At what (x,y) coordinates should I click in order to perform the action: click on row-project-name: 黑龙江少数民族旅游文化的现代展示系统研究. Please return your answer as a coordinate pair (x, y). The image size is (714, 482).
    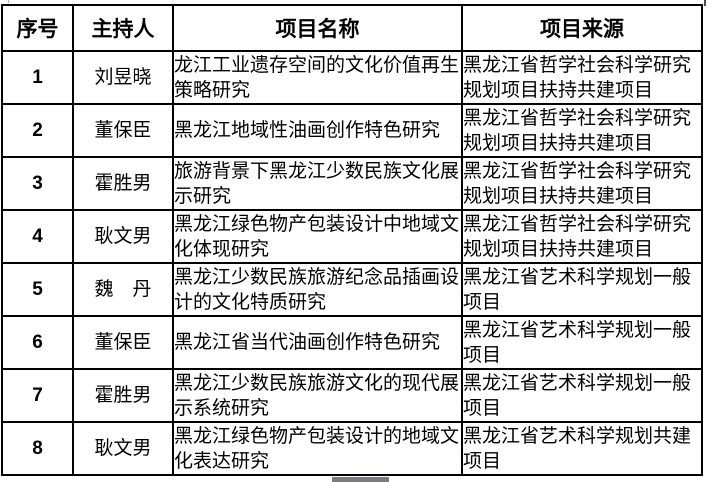
    Looking at the image, I should click on (317, 395).